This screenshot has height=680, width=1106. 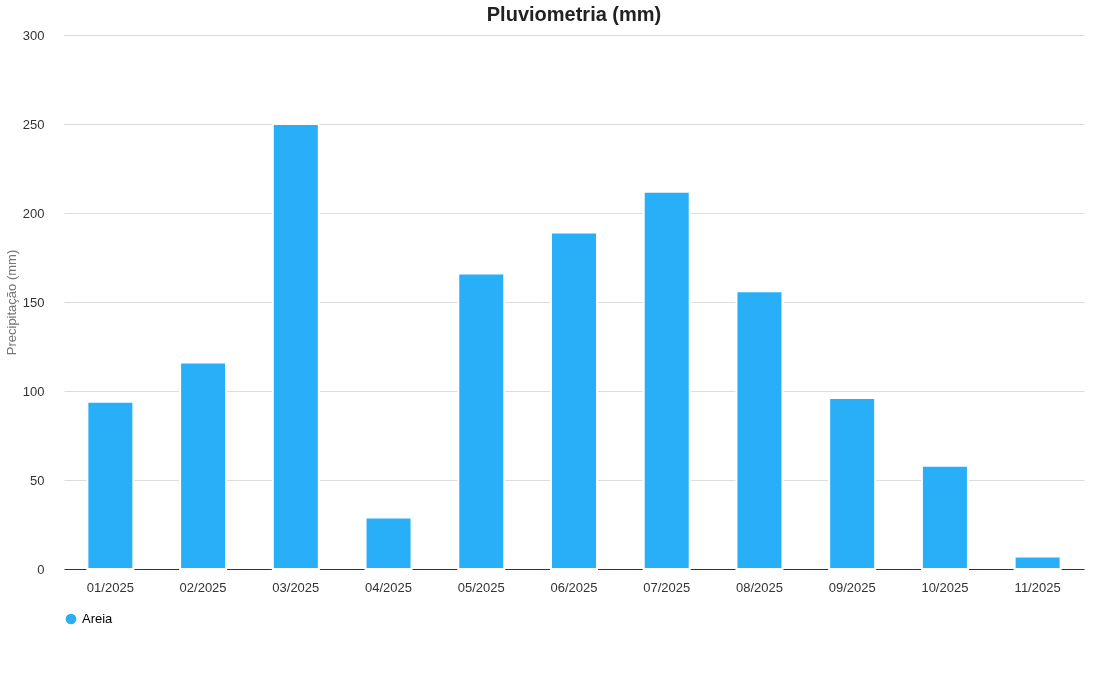 What do you see at coordinates (203, 587) in the screenshot?
I see `x-tick-label: 02/2025` at bounding box center [203, 587].